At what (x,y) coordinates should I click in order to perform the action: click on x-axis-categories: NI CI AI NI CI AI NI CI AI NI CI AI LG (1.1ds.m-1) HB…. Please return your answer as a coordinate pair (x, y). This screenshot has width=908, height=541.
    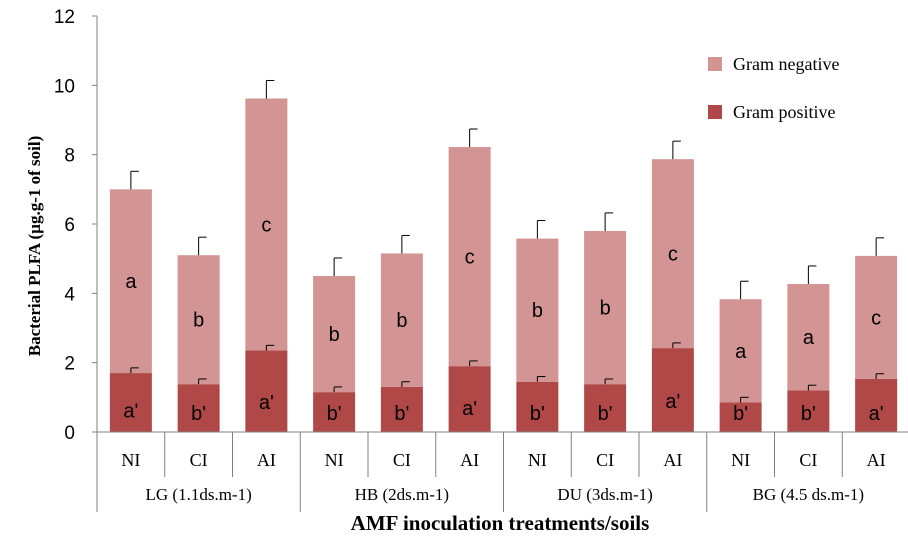
    Looking at the image, I should click on (502, 471).